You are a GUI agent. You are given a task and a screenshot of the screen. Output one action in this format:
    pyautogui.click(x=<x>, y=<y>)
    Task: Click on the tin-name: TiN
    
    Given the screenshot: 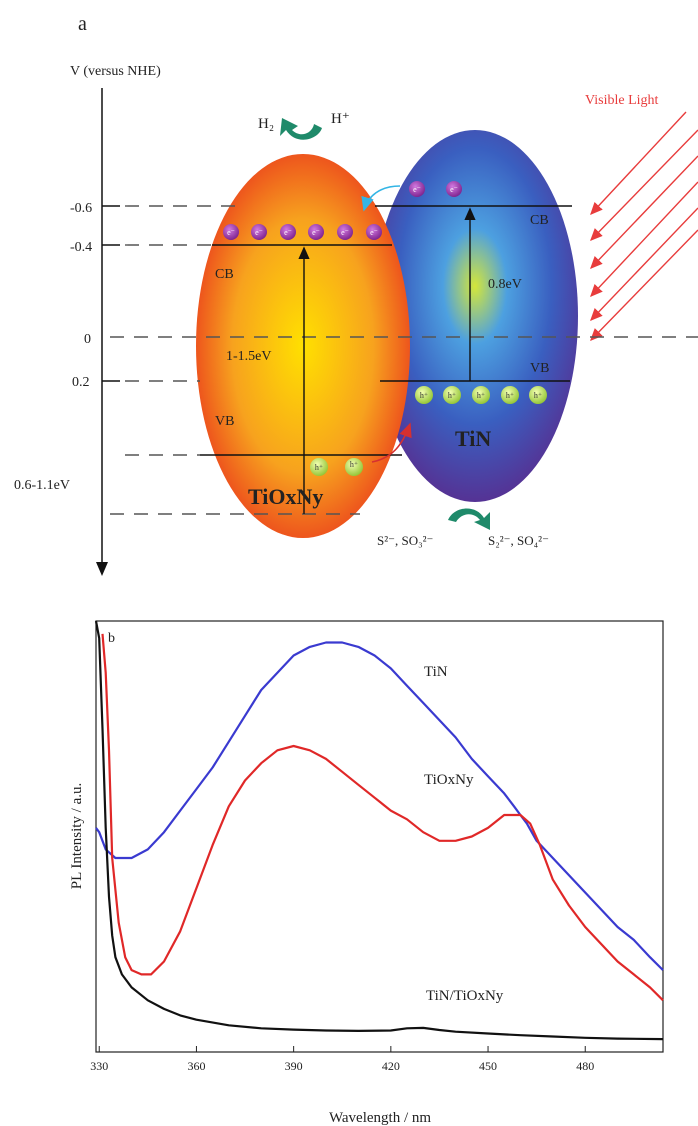 What is the action you would take?
    pyautogui.click(x=473, y=438)
    